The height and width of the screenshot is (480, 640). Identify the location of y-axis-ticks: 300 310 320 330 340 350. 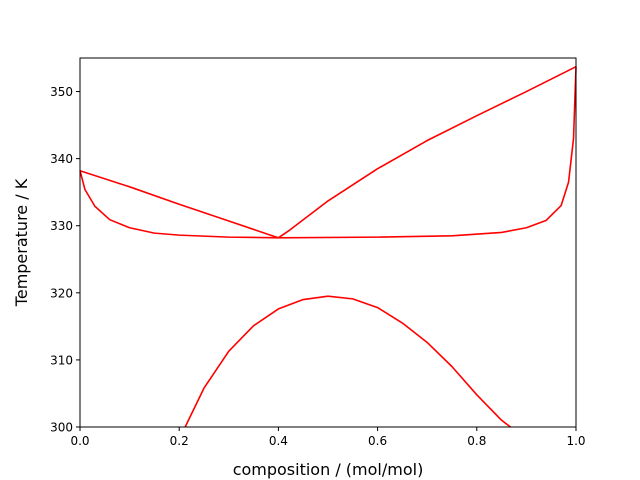
(65, 260).